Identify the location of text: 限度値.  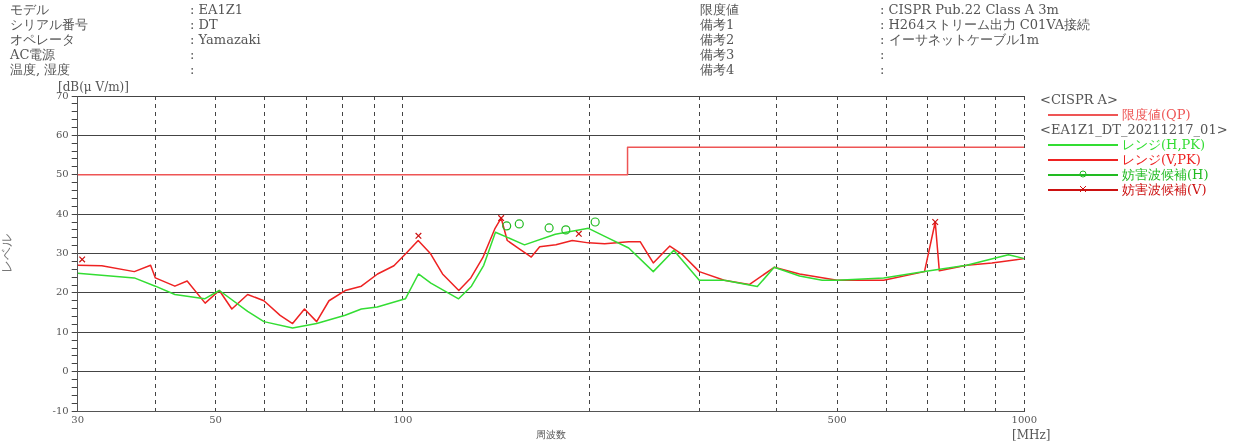
(720, 9).